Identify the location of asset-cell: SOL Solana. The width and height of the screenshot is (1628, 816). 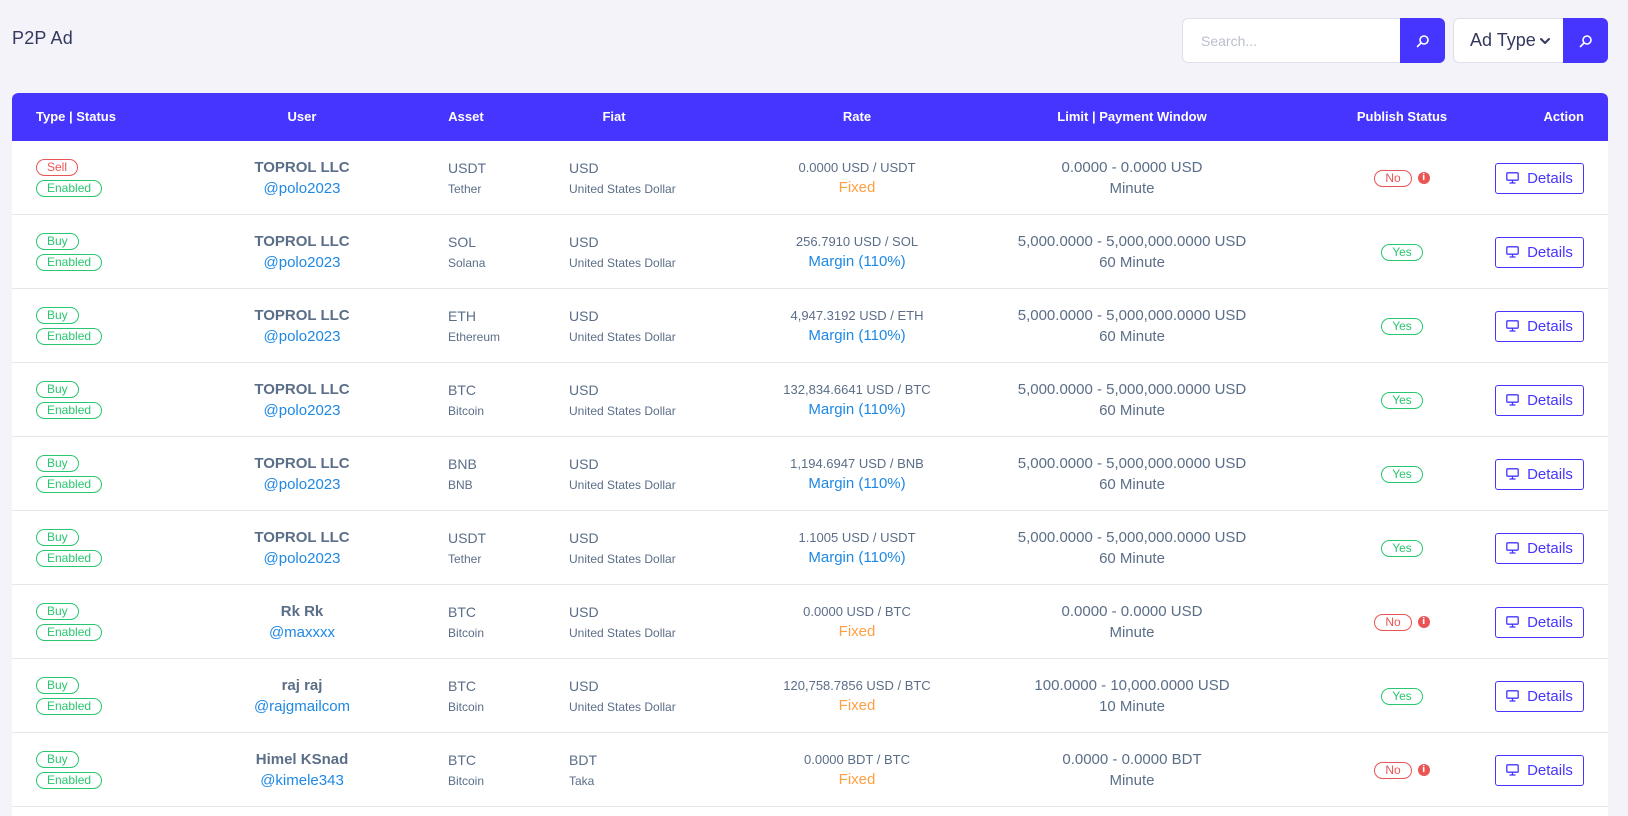
(508, 252).